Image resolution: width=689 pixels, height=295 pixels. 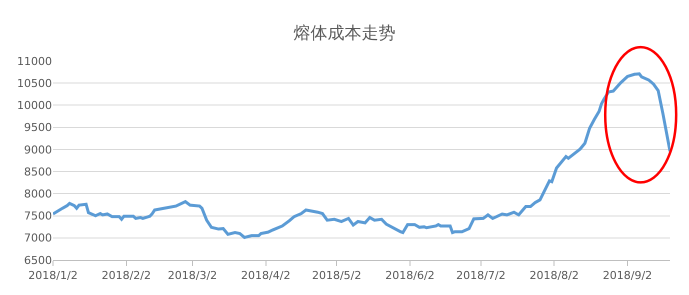 I want to click on y-tick-label: 9500, so click(x=38, y=127).